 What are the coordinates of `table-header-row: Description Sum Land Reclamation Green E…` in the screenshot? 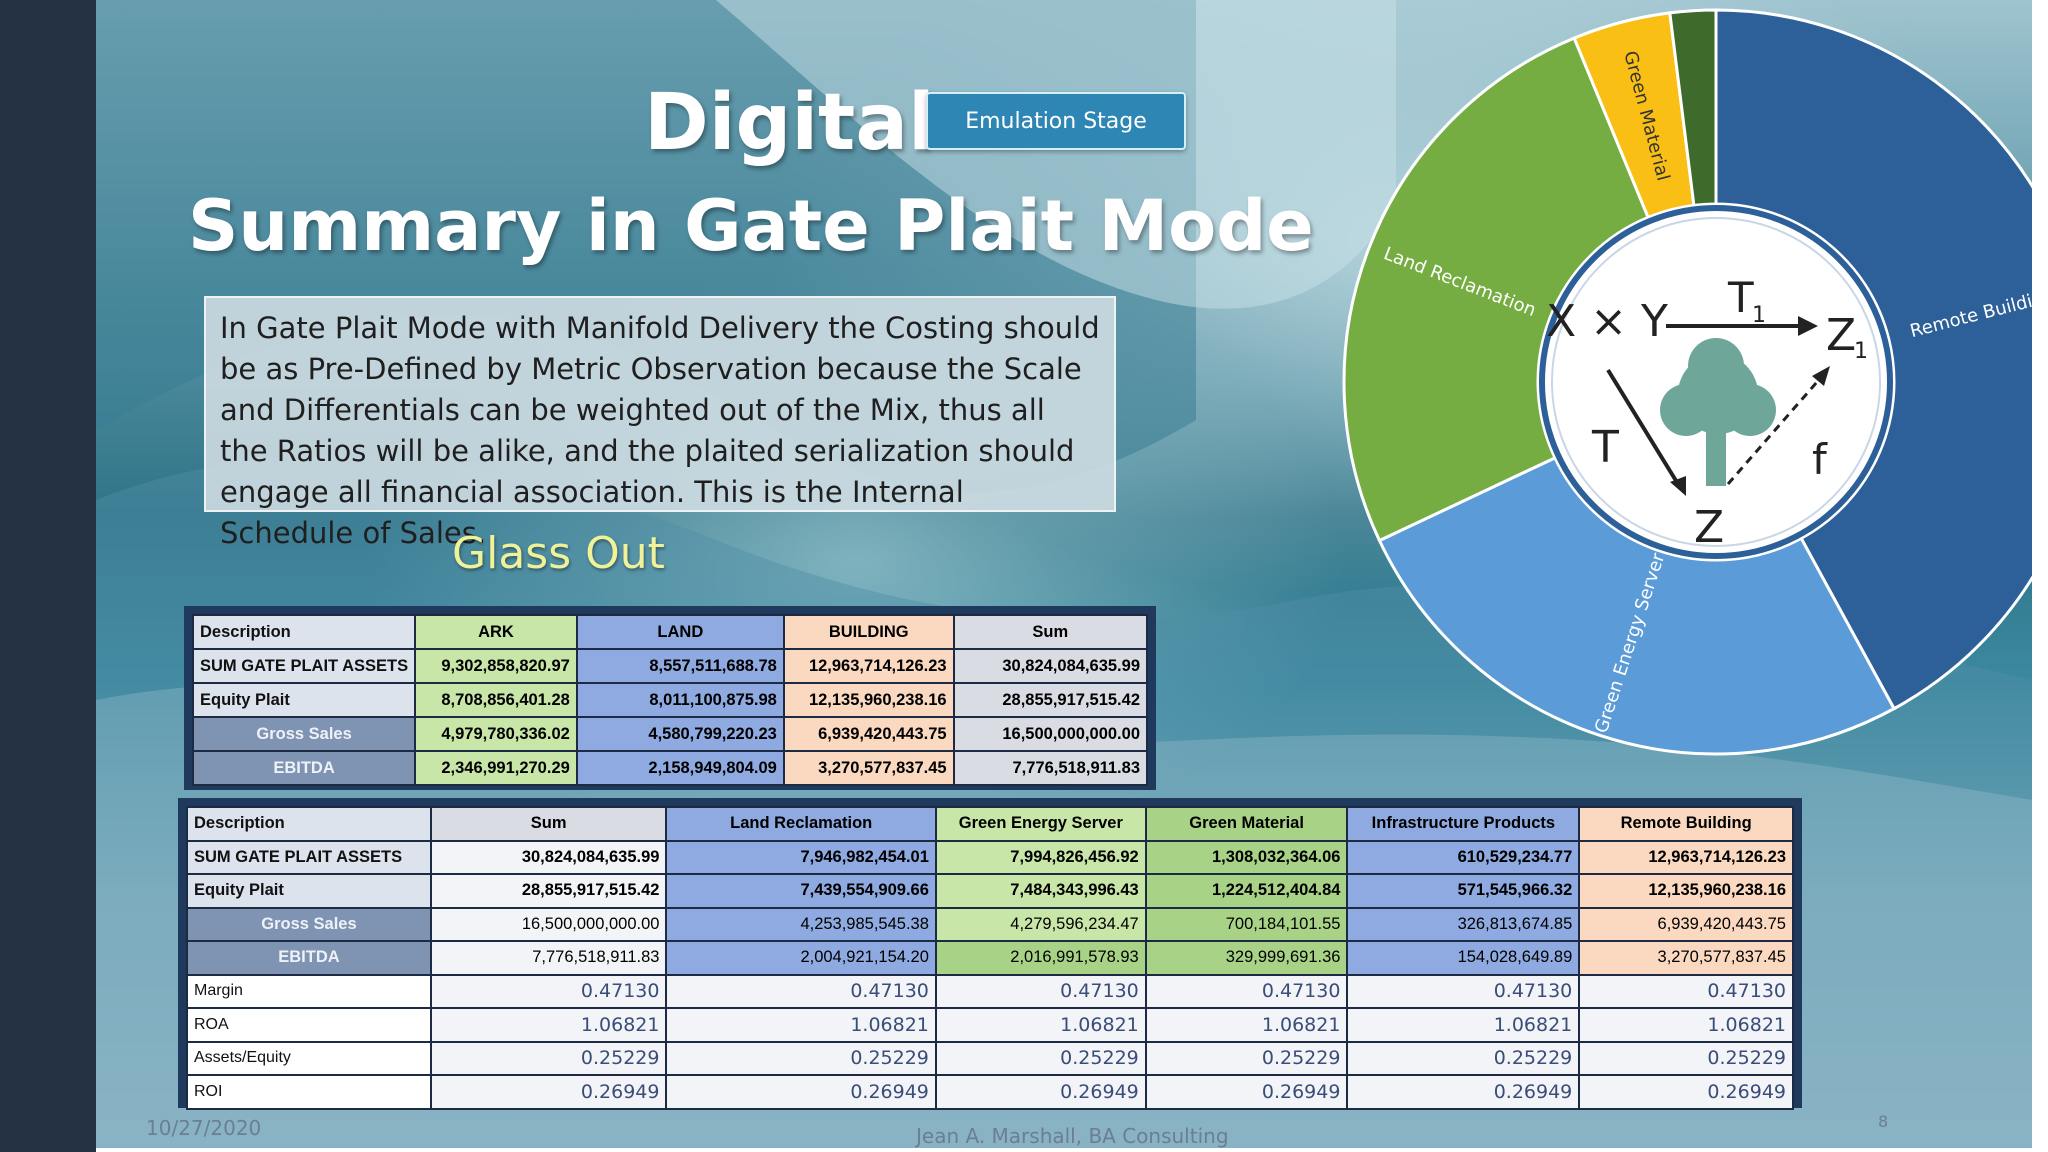 It's located at (990, 824).